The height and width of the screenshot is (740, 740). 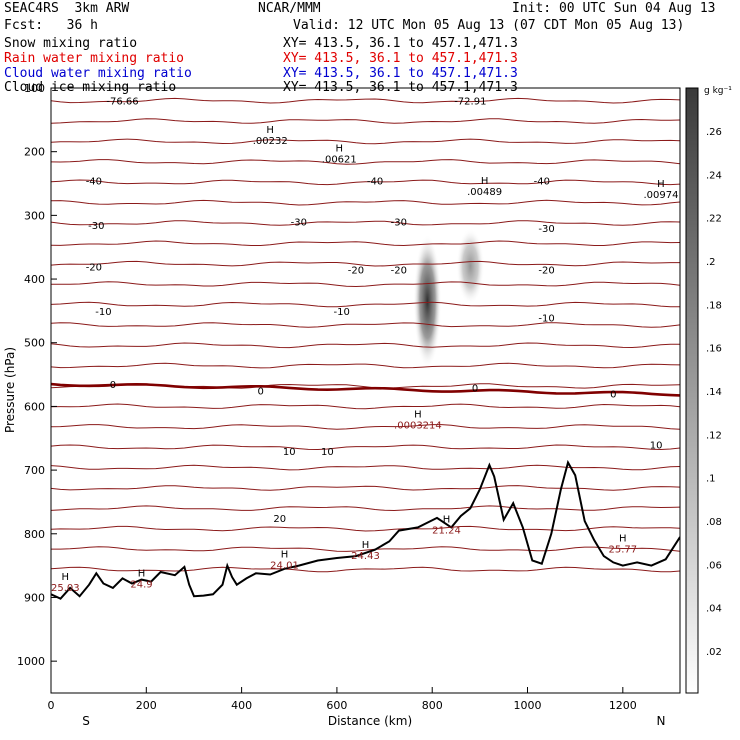 I want to click on colorbar-tick-label: .02, so click(x=714, y=652).